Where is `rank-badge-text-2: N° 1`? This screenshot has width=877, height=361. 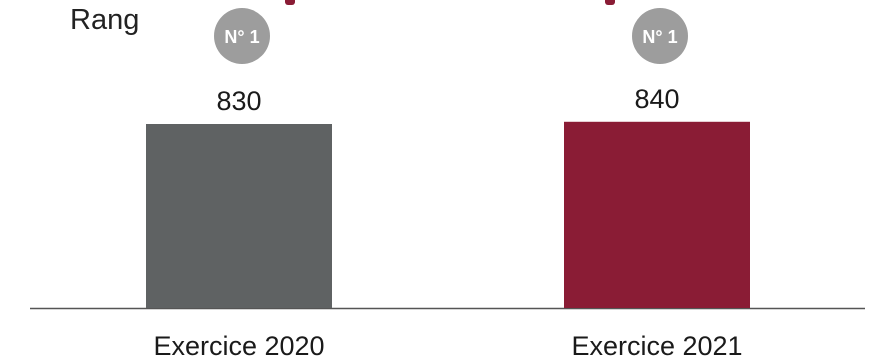
rank-badge-text-2: N° 1 is located at coordinates (659, 37).